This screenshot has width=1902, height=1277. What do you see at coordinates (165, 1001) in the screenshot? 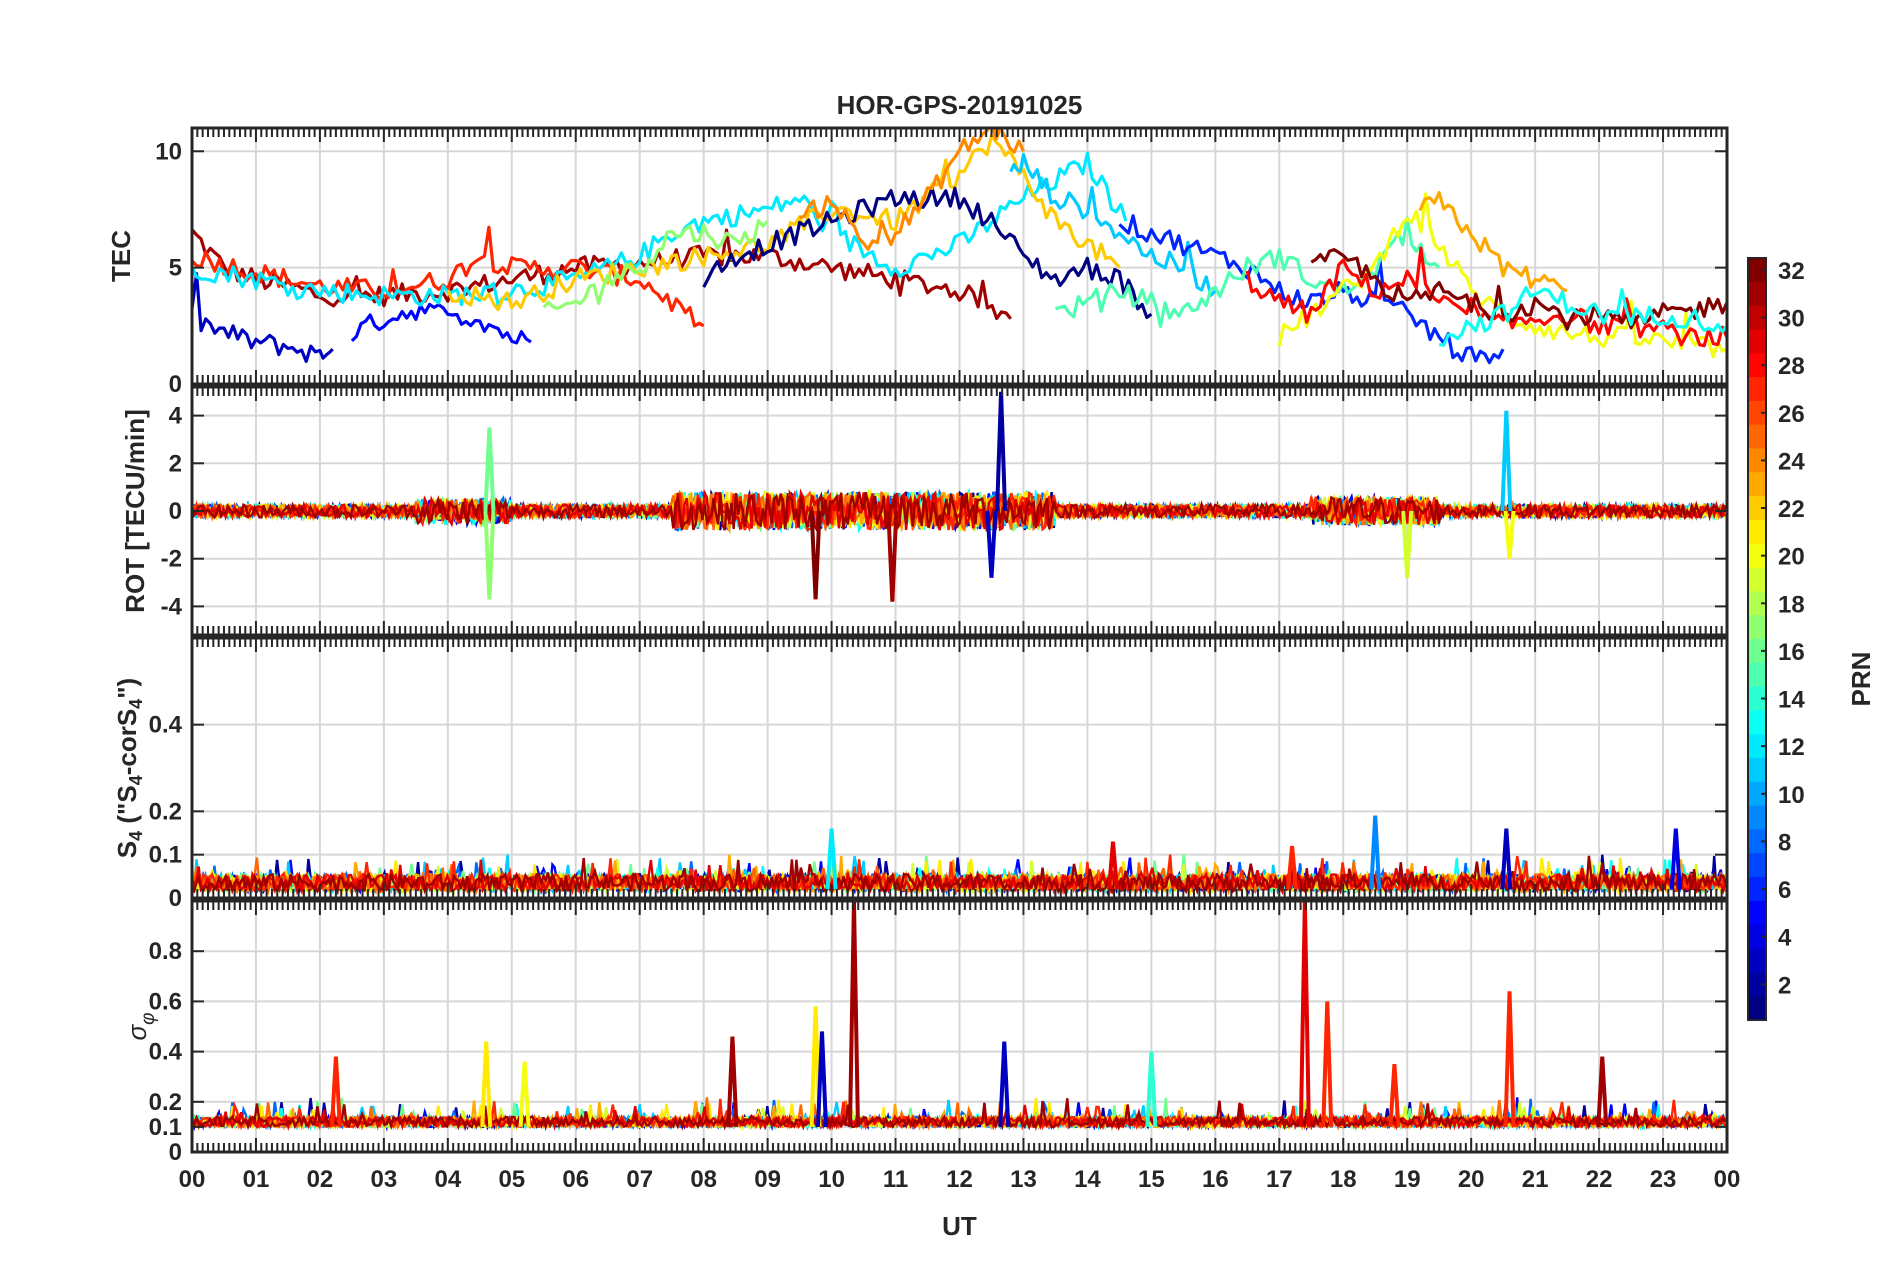
I see `y-tick-label: 0.6` at bounding box center [165, 1001].